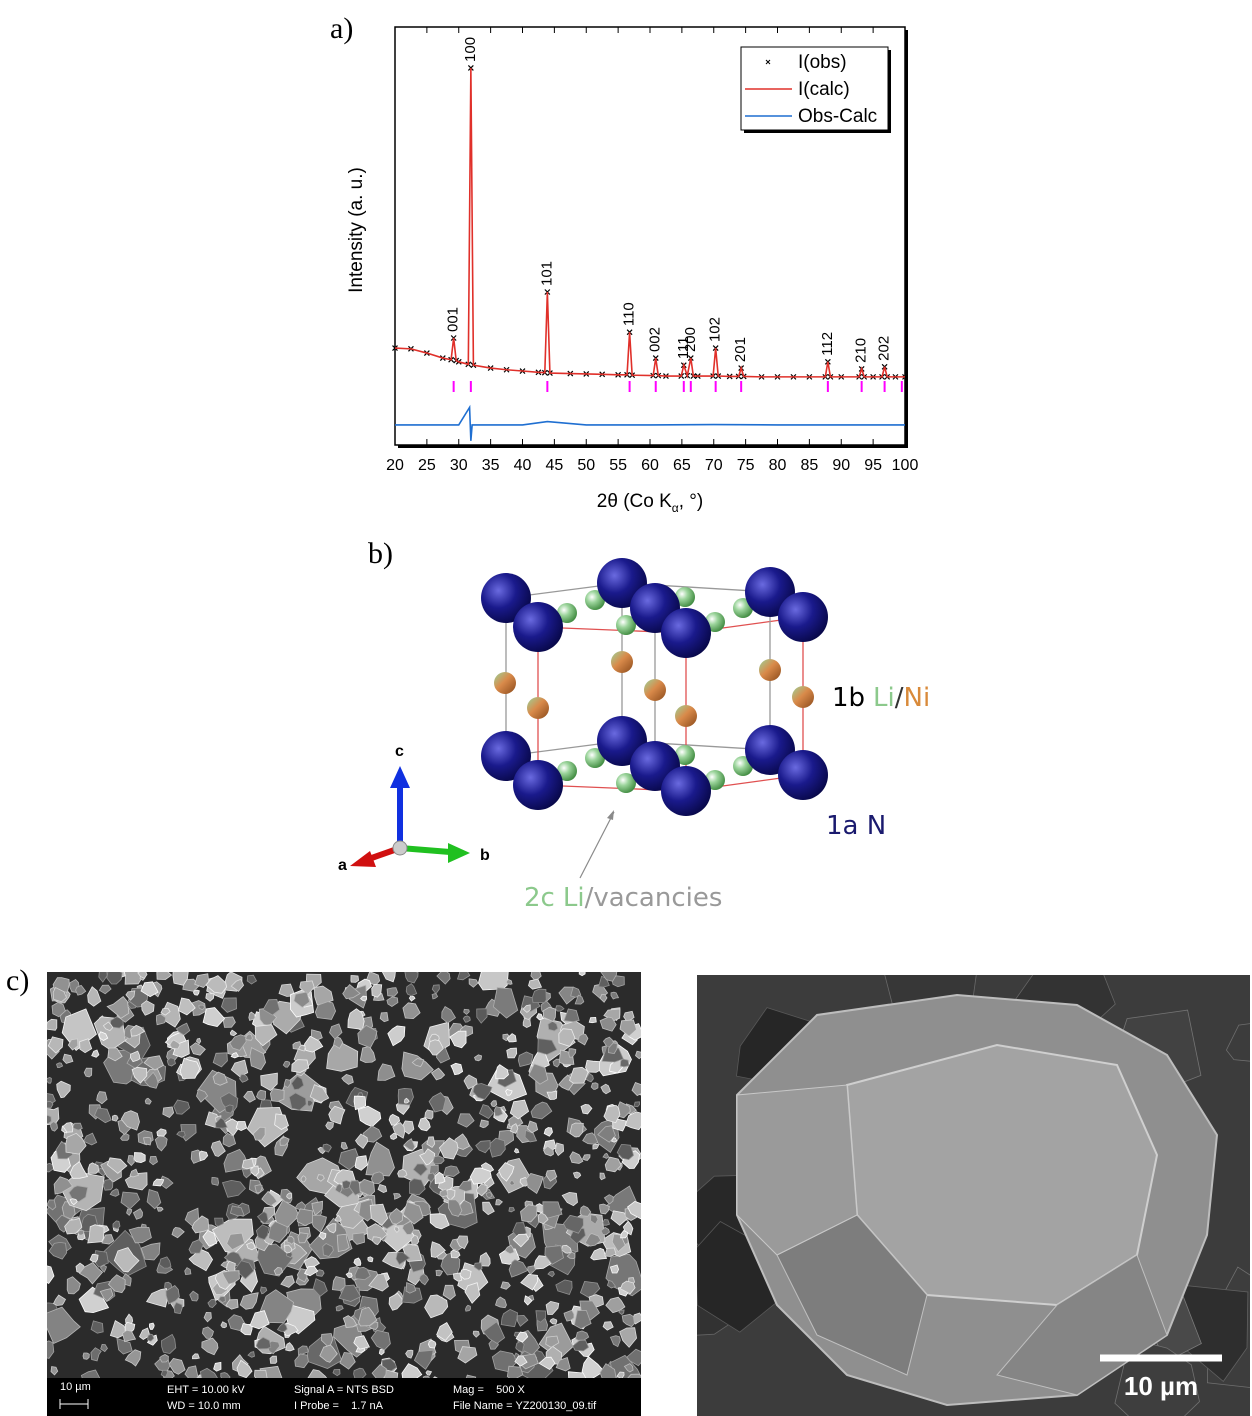 The width and height of the screenshot is (1252, 1416). I want to click on crystal-structure, so click(654, 687).